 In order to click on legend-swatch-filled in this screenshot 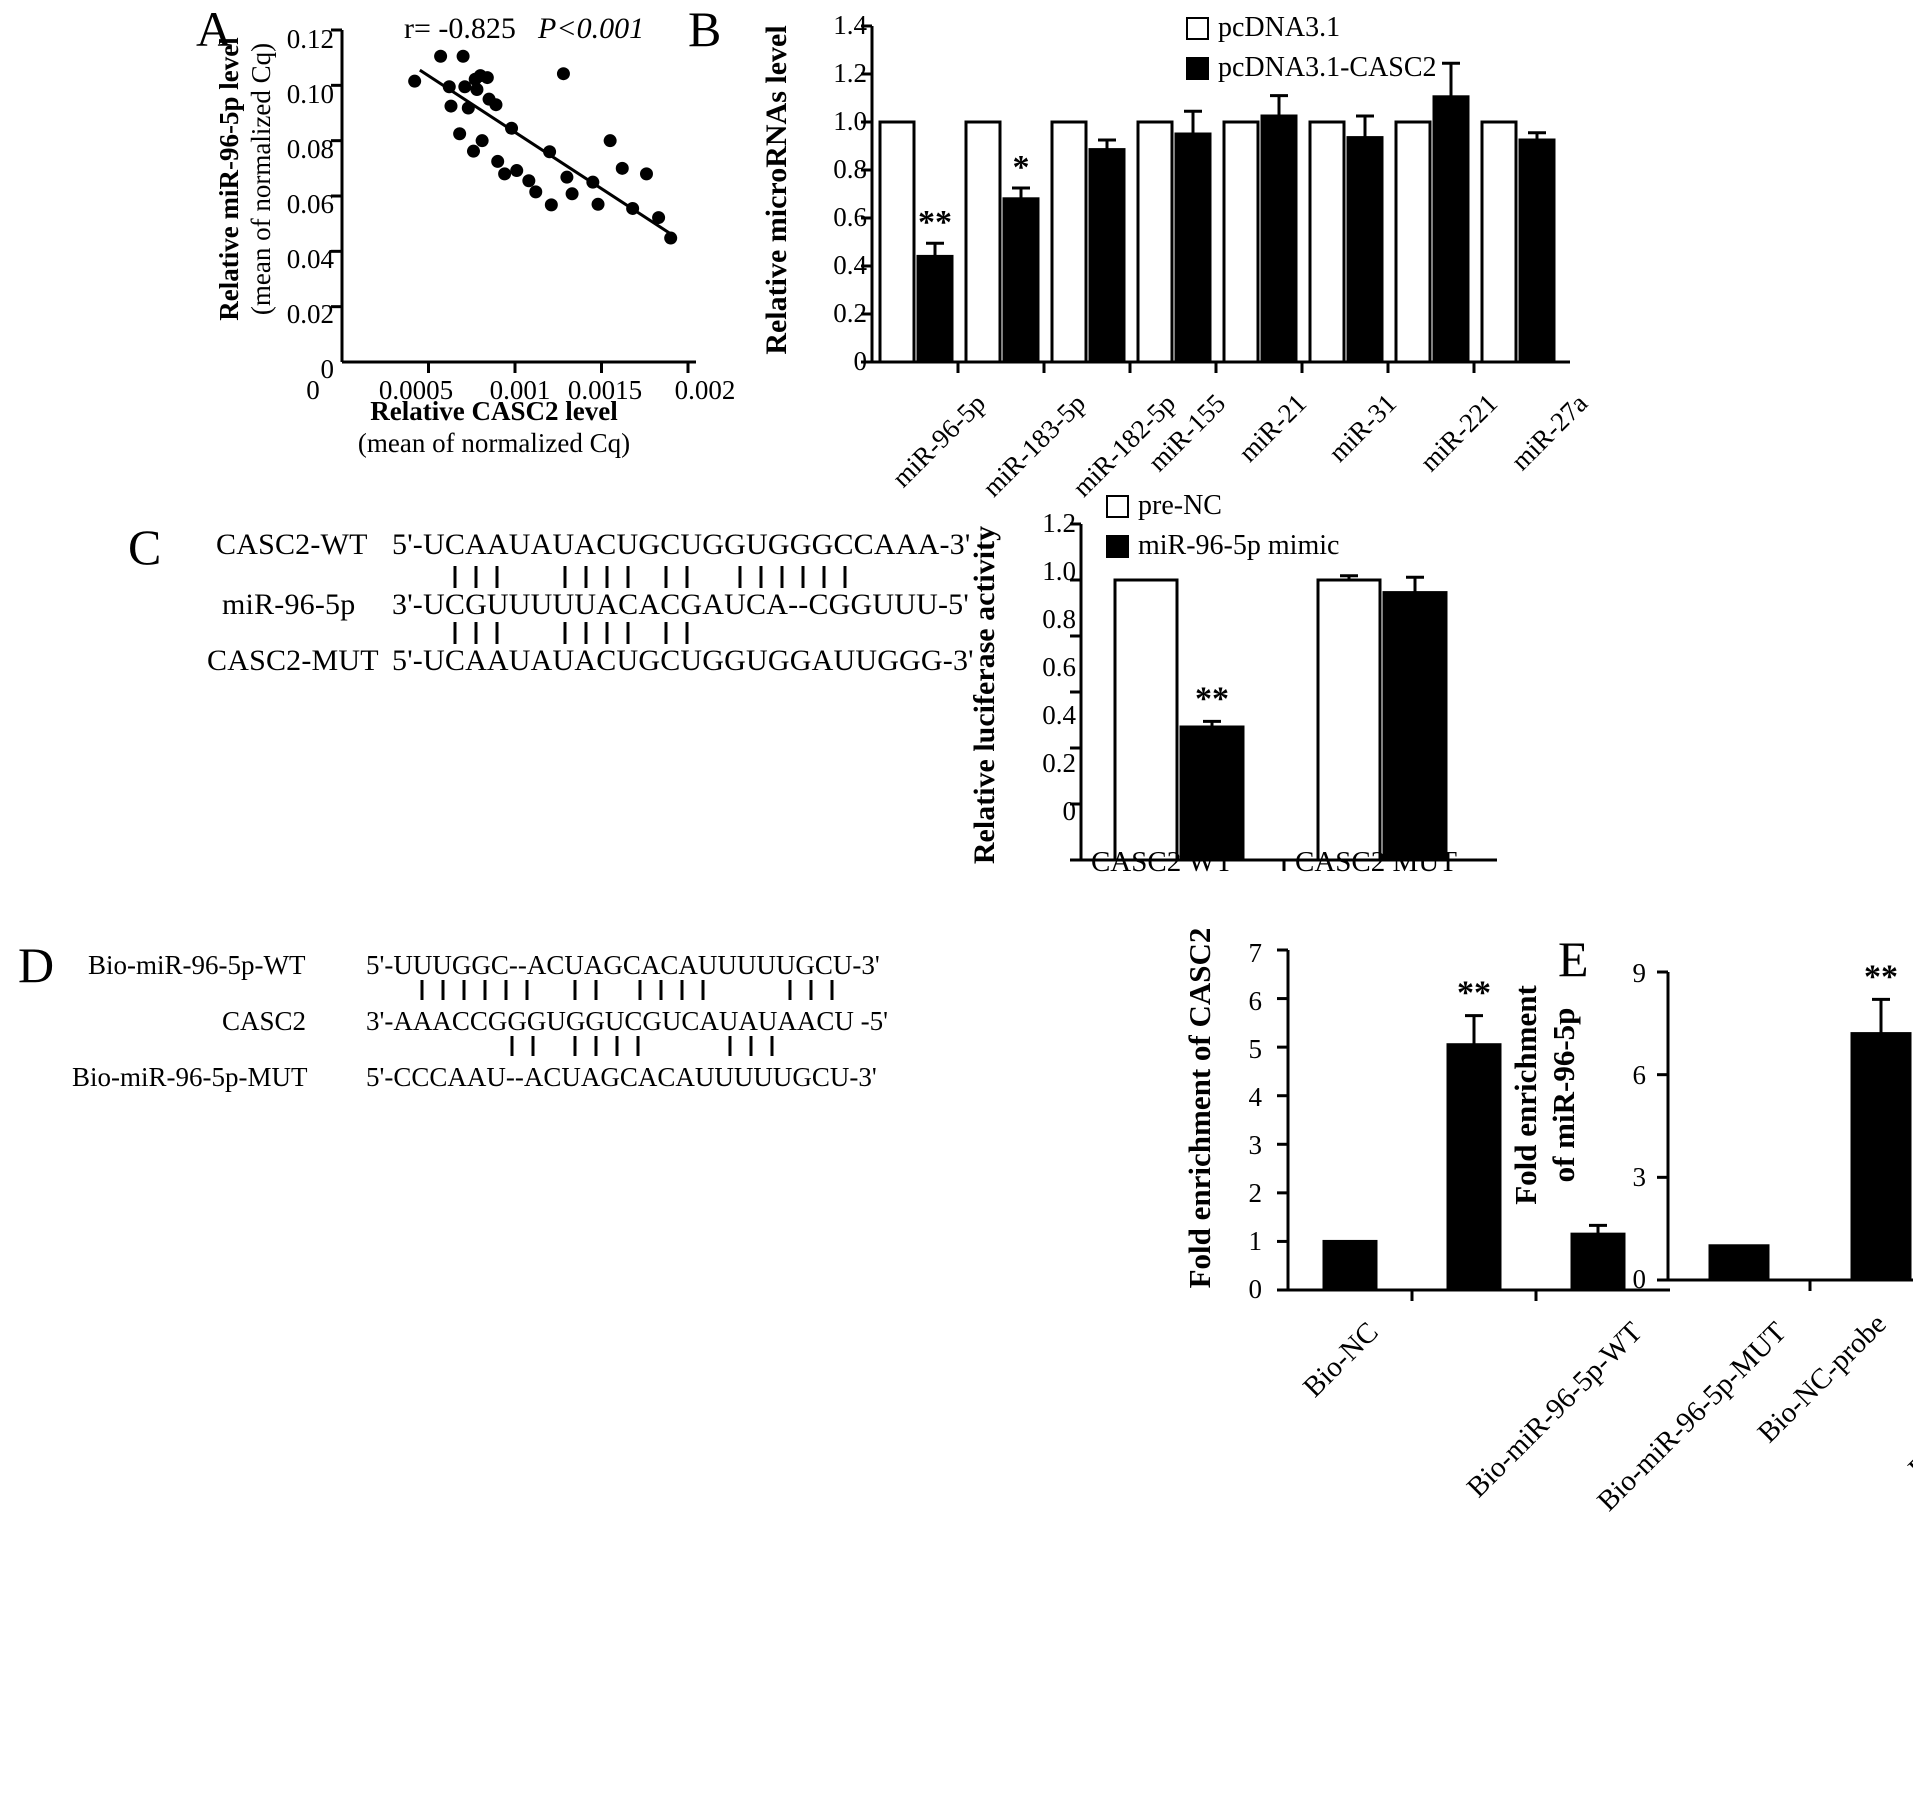, I will do `click(1197, 68)`.